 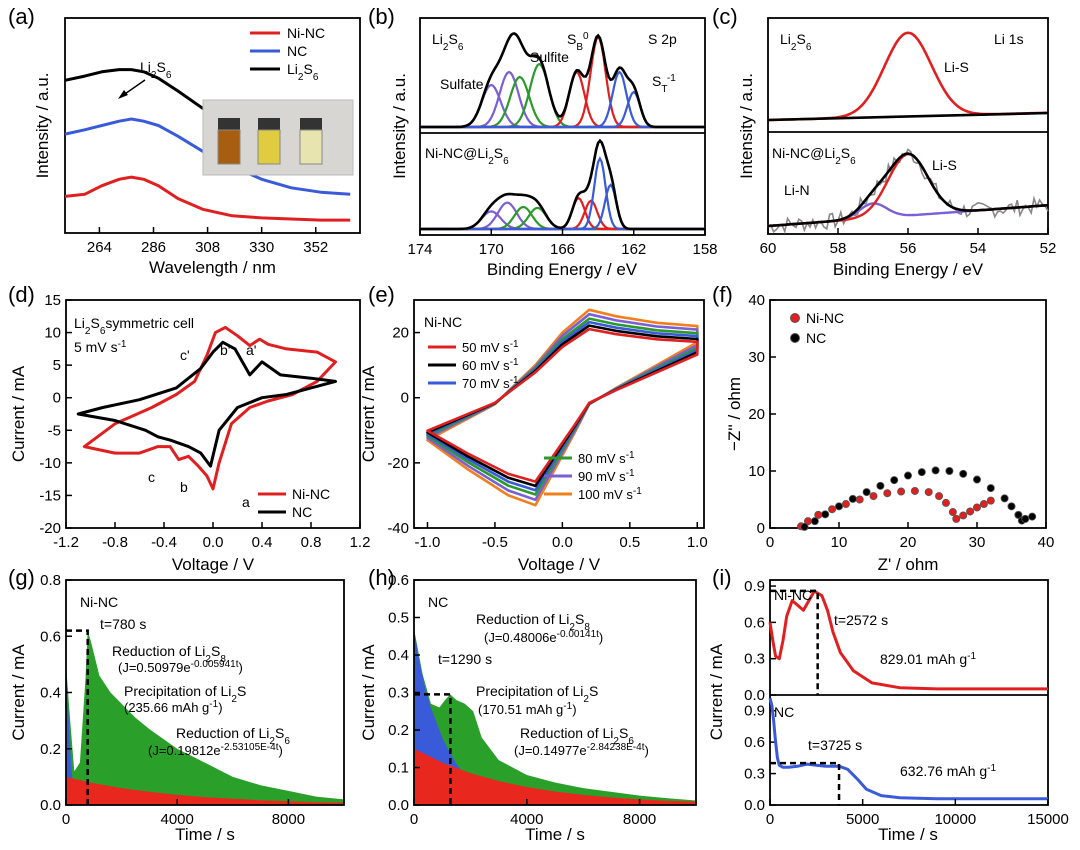 What do you see at coordinates (398, 693) in the screenshot?
I see `y-tick-label: 0.3` at bounding box center [398, 693].